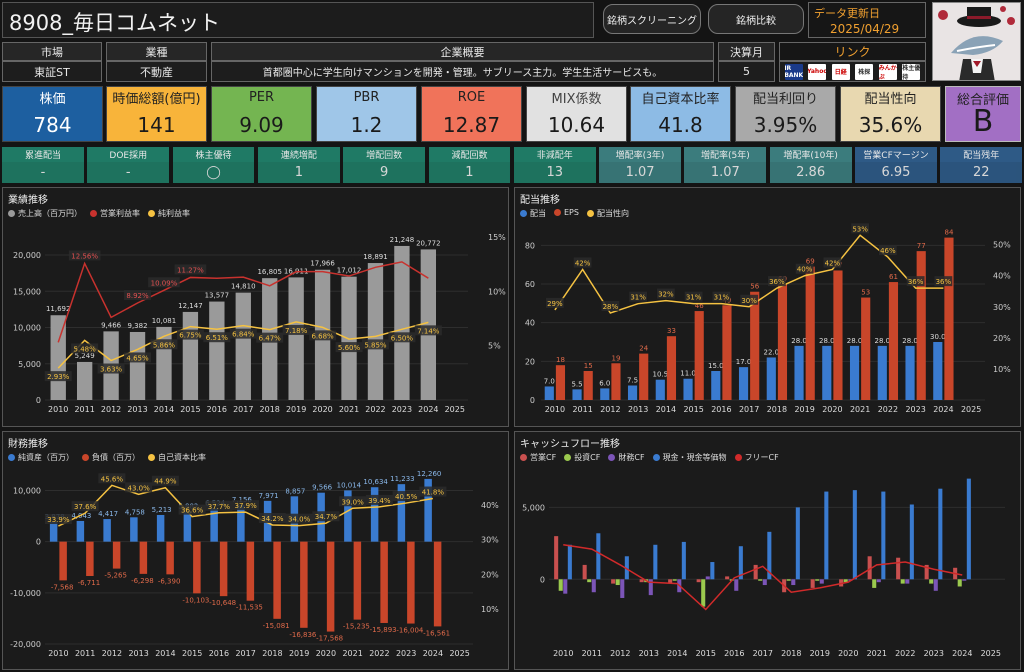 The width and height of the screenshot is (1024, 672). What do you see at coordinates (890, 114) in the screenshot?
I see `metric-tile: 配当性向 35.6%` at bounding box center [890, 114].